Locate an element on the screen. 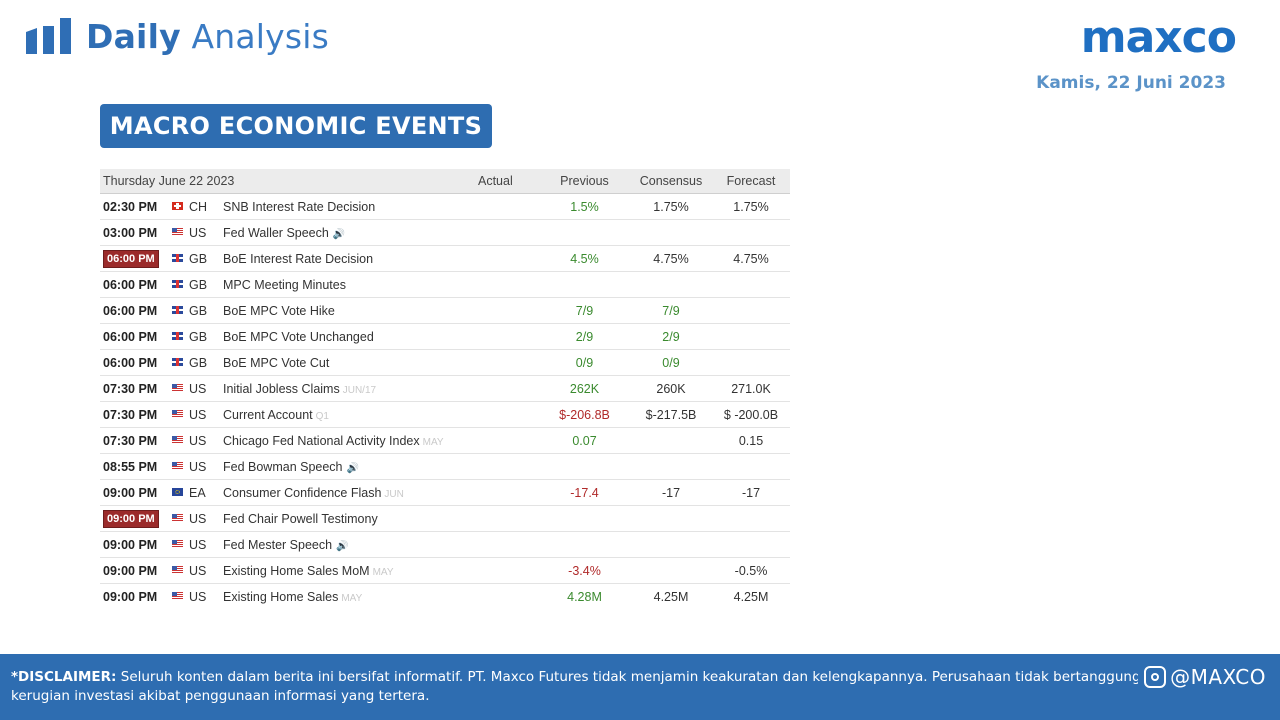 Image resolution: width=1280 pixels, height=720 pixels. event-cell: SNB Interest Rate Decision is located at coordinates (345, 206).